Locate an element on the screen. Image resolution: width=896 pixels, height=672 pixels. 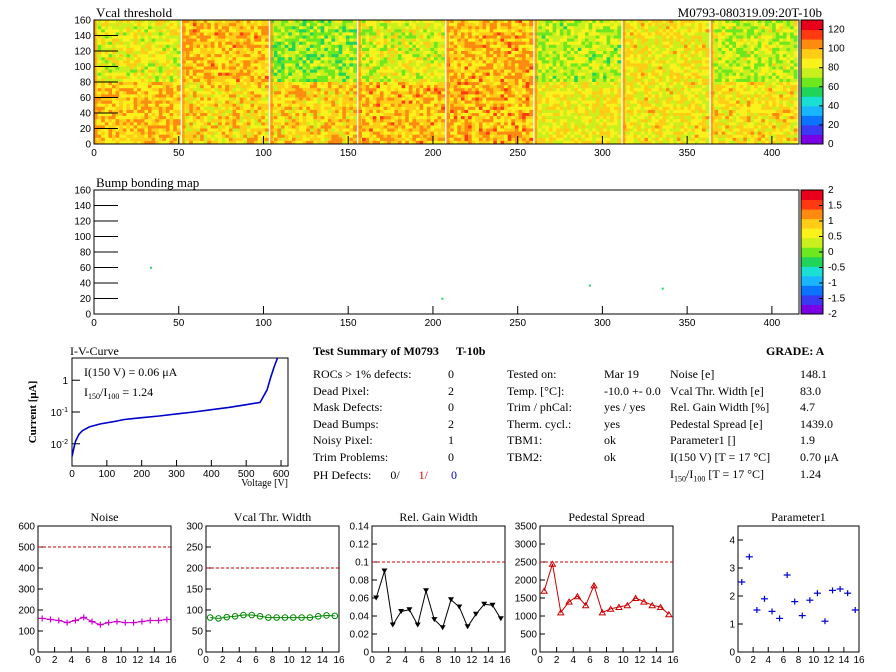
ph-defects-value-0: 0/ is located at coordinates (395, 475).